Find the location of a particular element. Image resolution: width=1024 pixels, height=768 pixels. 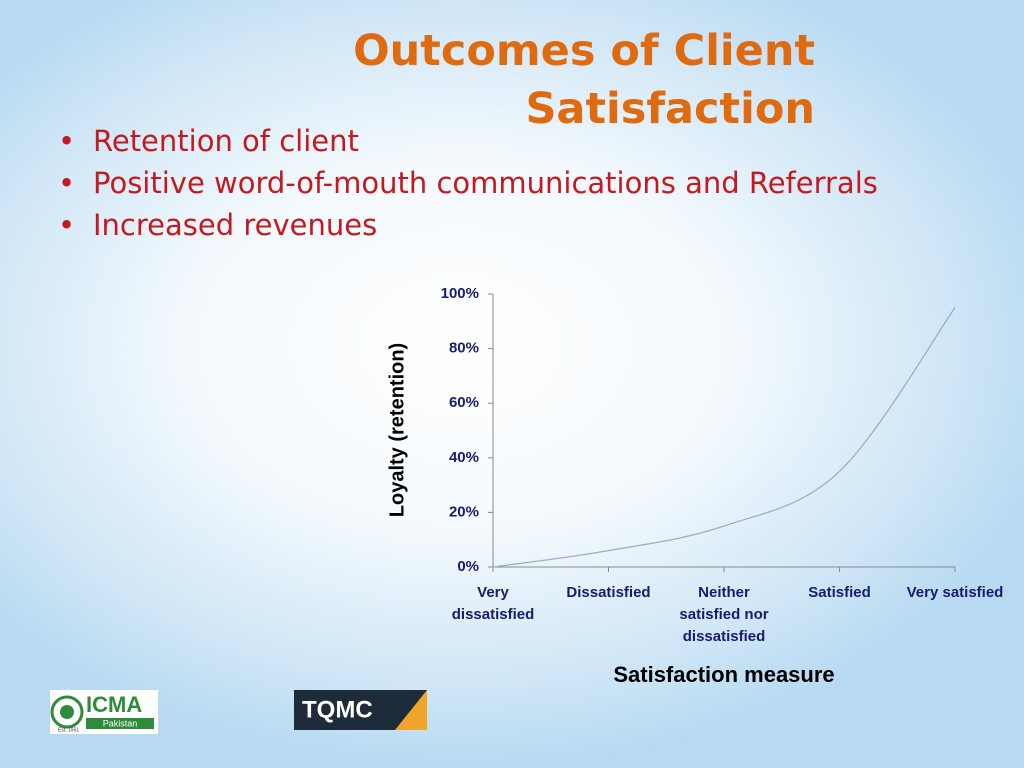

bullet: Retention of client is located at coordinates (468, 141).